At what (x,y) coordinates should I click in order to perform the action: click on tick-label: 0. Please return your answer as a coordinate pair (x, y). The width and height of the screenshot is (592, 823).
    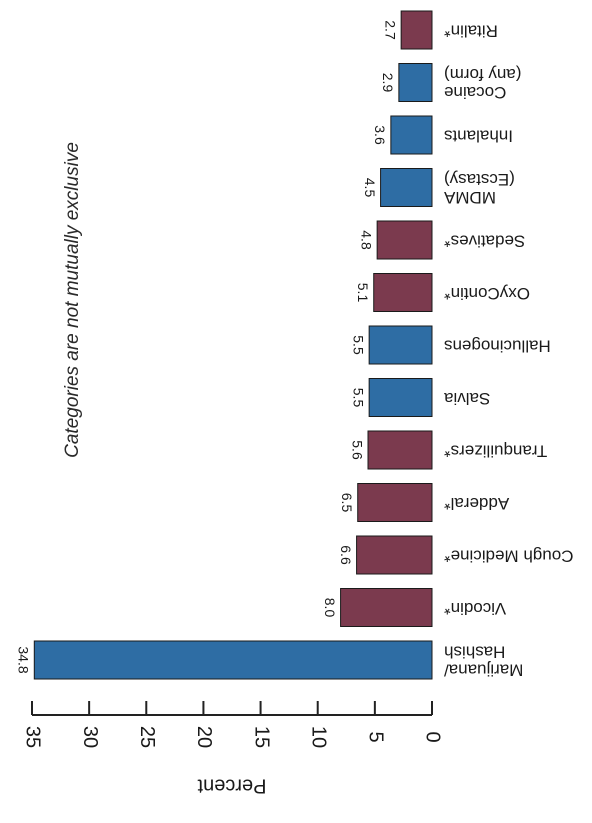
    Looking at the image, I should click on (433, 736).